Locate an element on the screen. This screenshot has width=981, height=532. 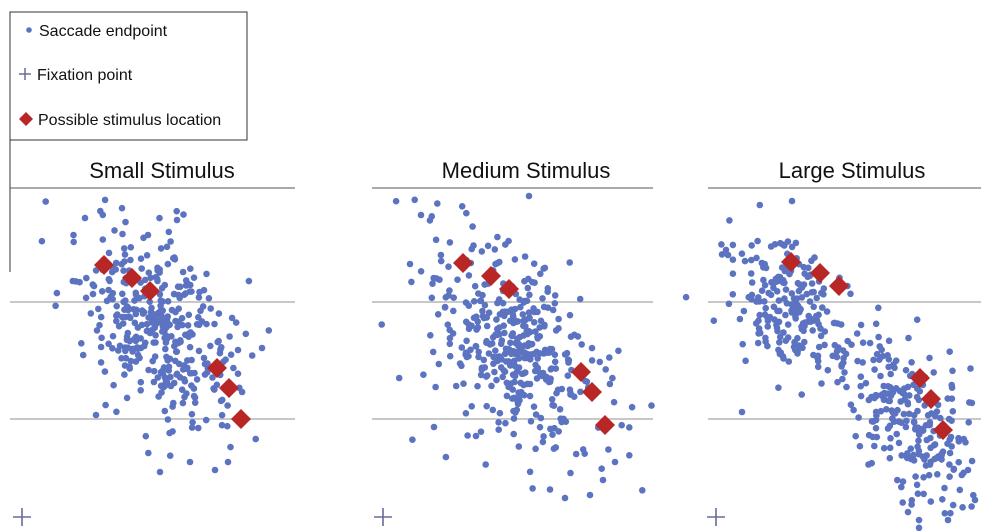
fixation-point-plus is located at coordinates (22, 517).